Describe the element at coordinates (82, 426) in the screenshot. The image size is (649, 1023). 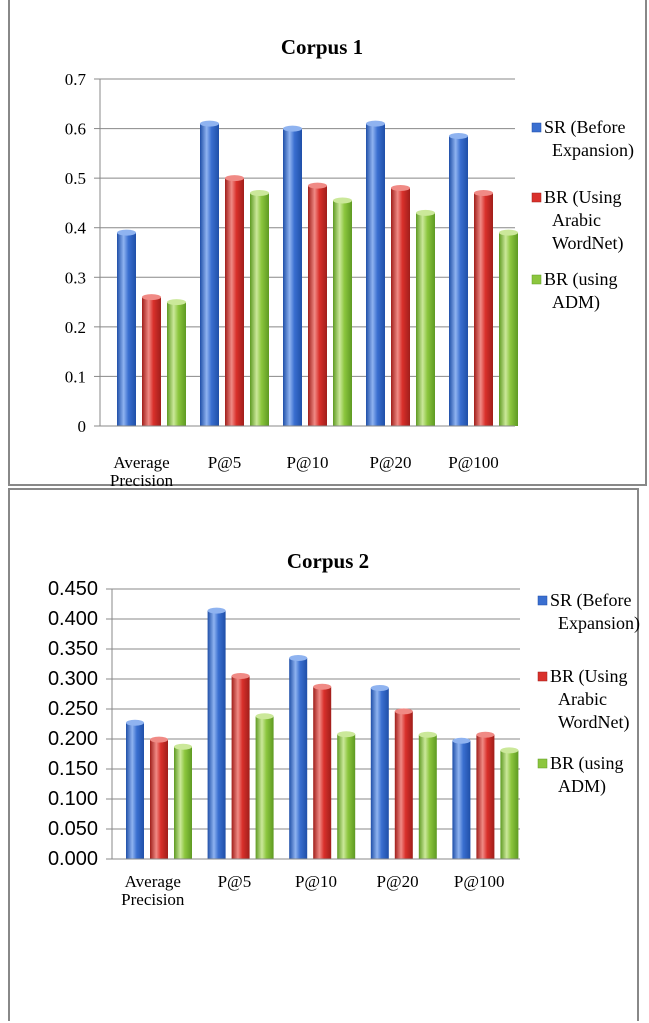
I see `y-tick-label: 0` at that location.